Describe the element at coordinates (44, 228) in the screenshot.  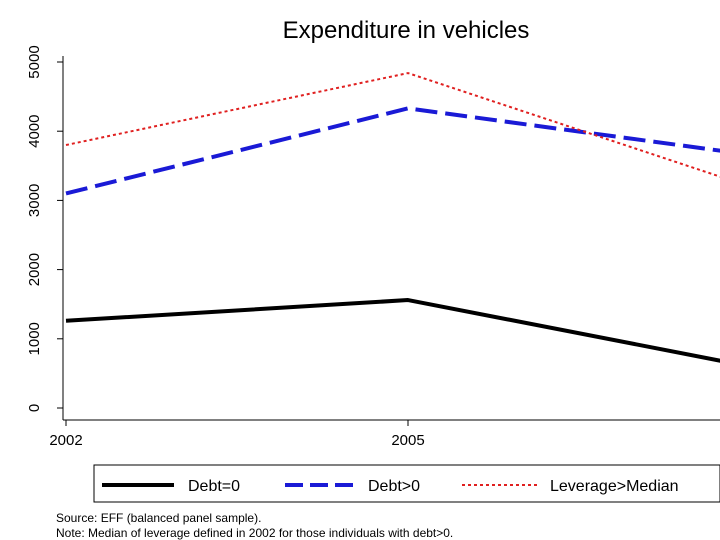
I see `y-ticks: 0 1000 2000 3000 4000 5000` at that location.